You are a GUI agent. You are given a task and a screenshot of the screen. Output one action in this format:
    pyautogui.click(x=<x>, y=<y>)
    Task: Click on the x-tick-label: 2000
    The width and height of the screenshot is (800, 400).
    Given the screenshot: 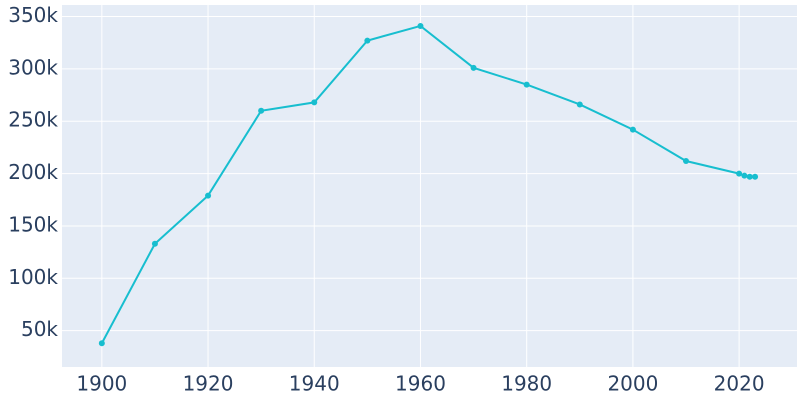 What is the action you would take?
    pyautogui.click(x=632, y=384)
    